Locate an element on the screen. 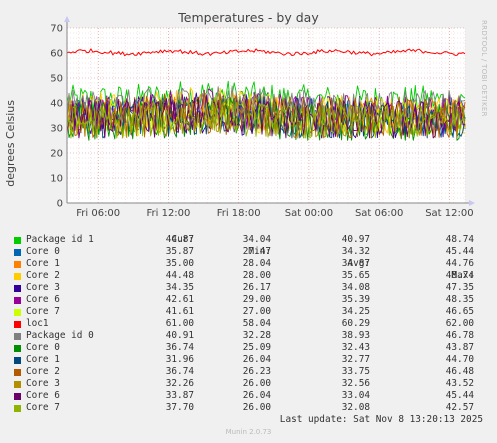 Image resolution: width=497 pixels, height=443 pixels. legend-min: 26.04 is located at coordinates (256, 395).